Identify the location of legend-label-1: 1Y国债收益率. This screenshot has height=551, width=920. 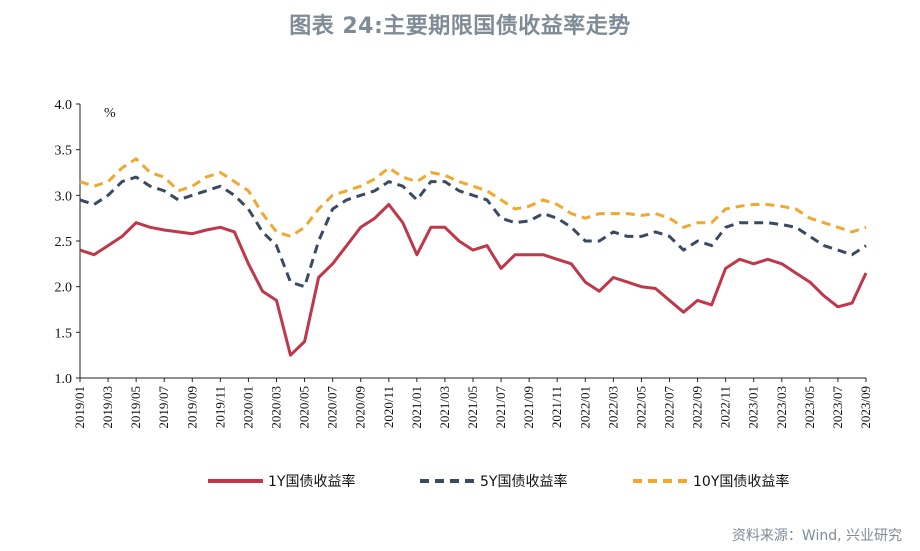
(311, 481).